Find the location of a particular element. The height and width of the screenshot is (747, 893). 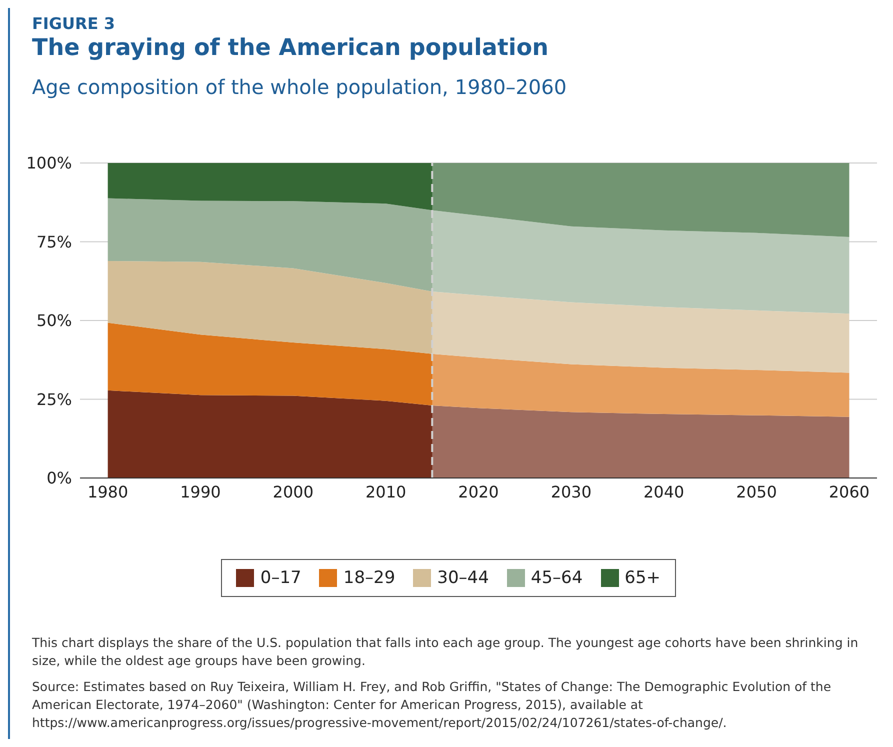

y-tick-label: 25% is located at coordinates (54, 399).